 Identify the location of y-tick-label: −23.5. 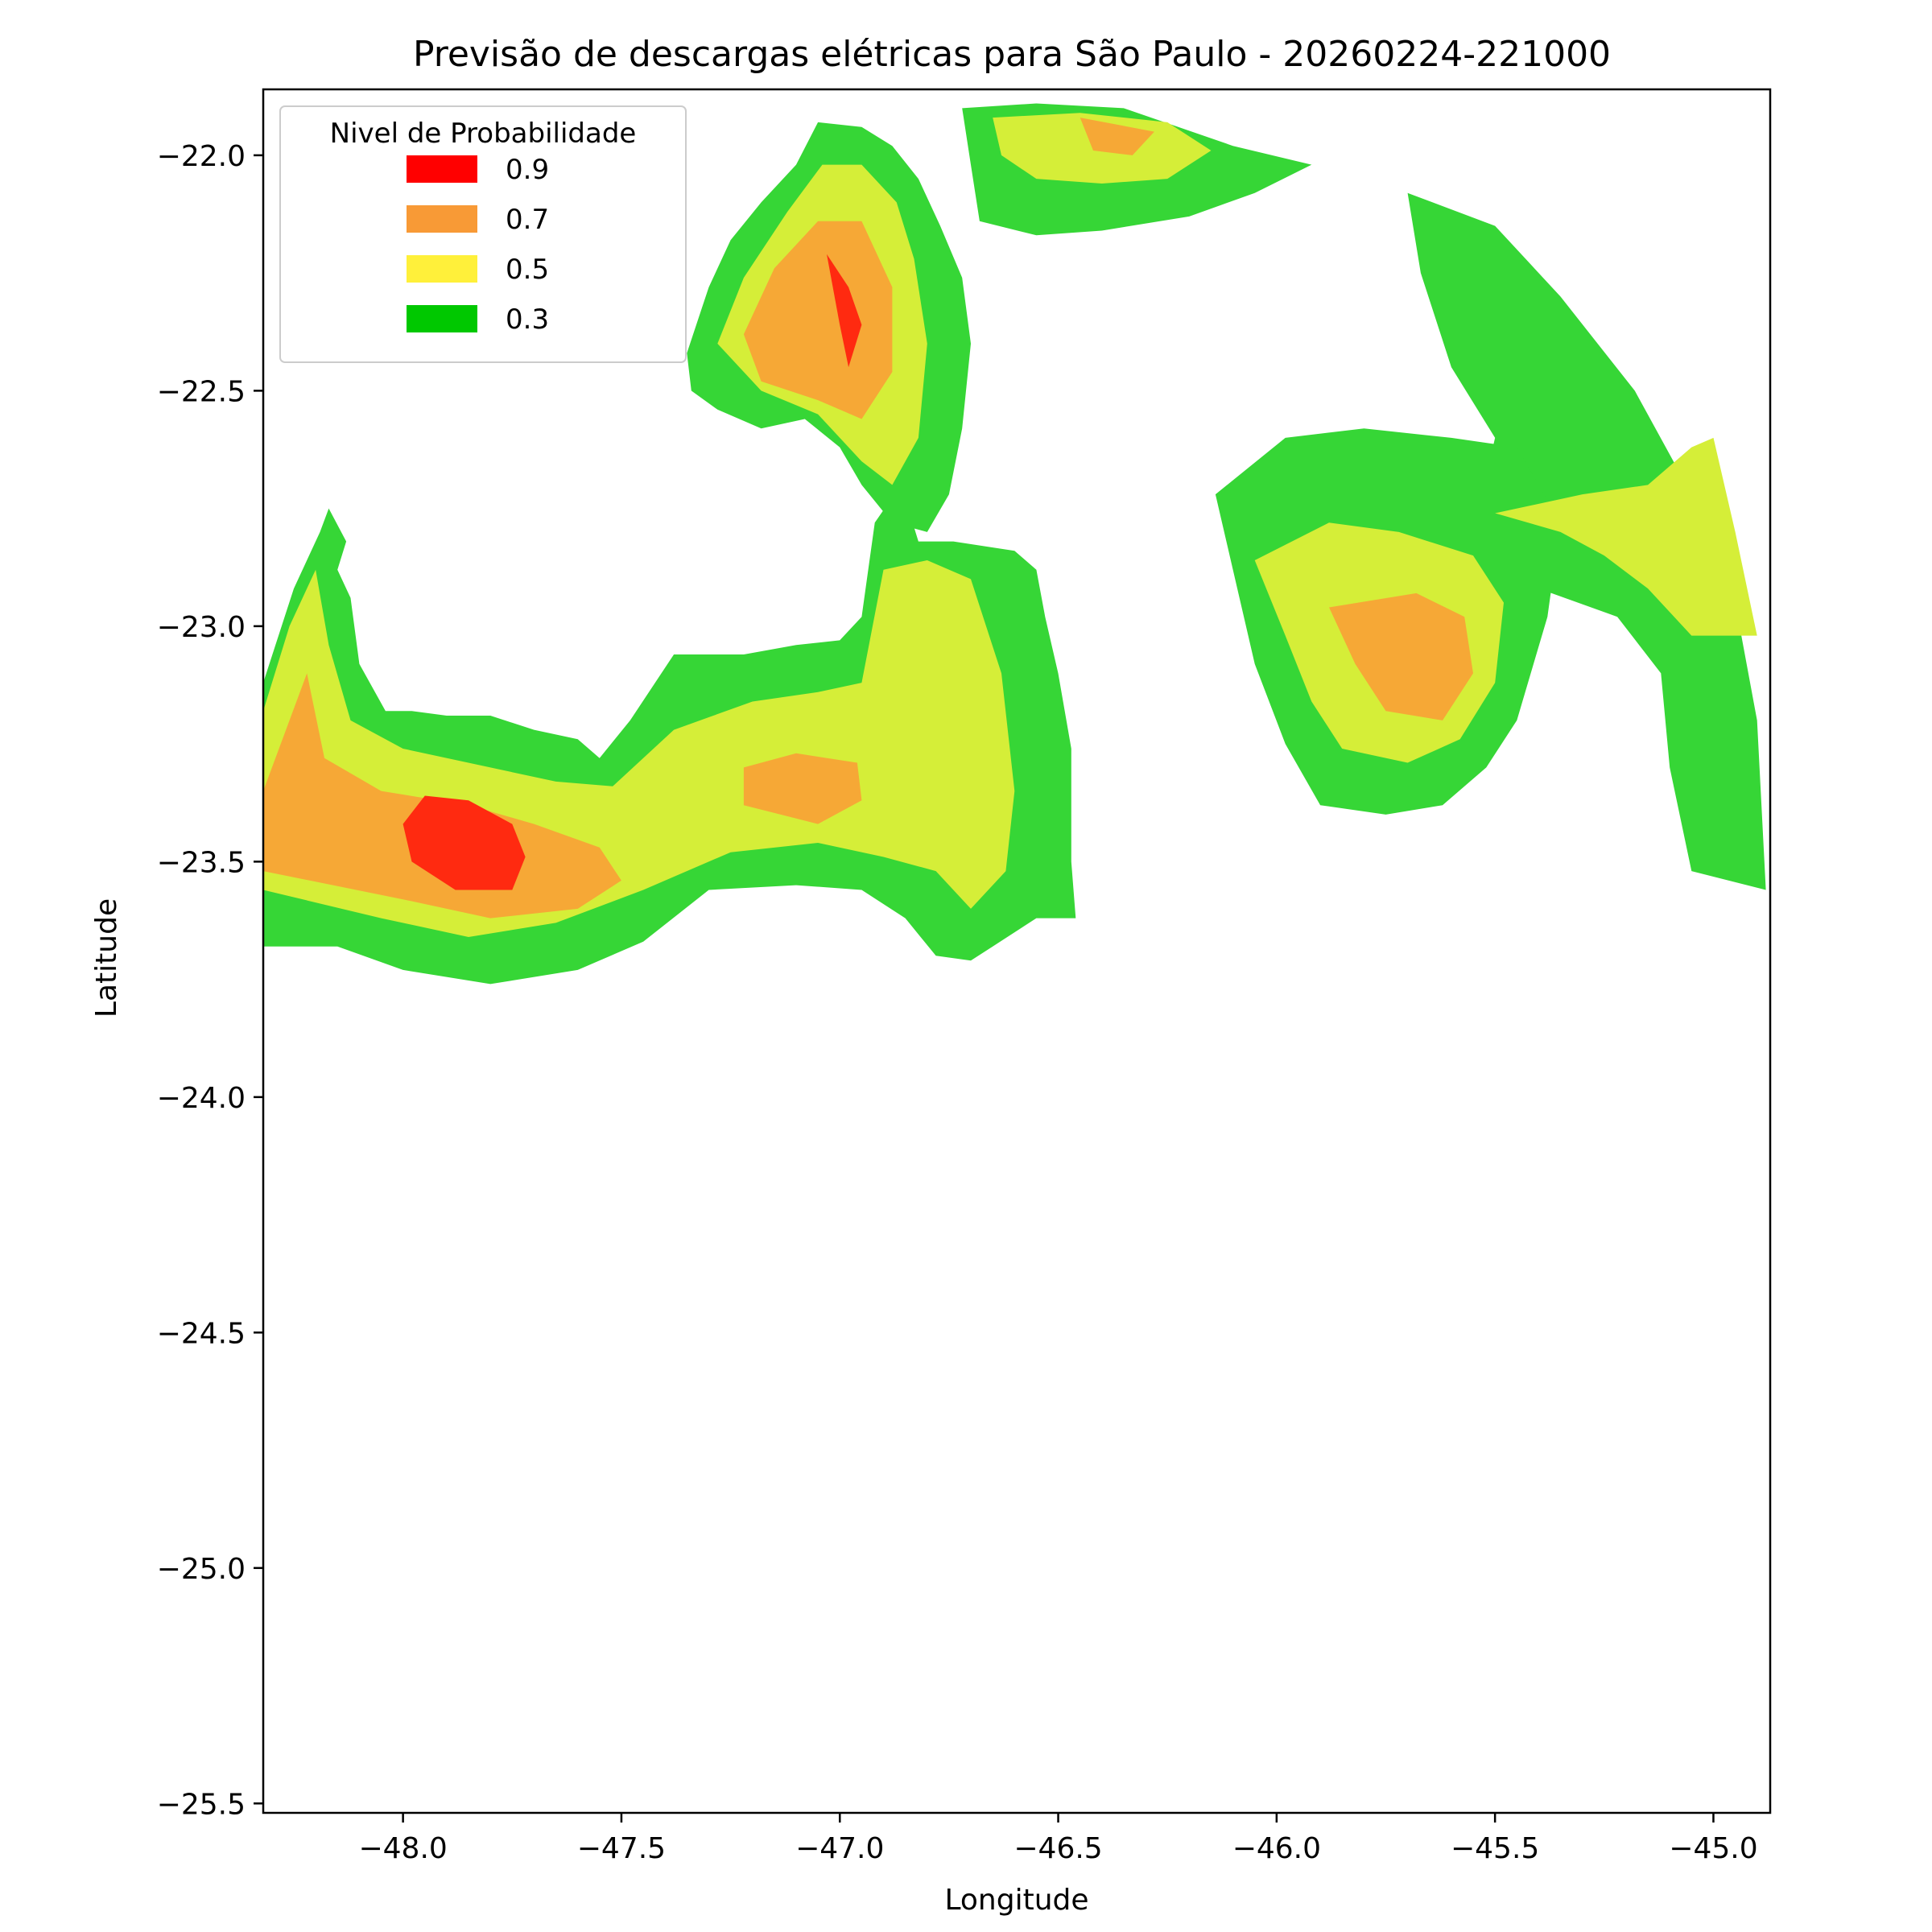
(201, 862).